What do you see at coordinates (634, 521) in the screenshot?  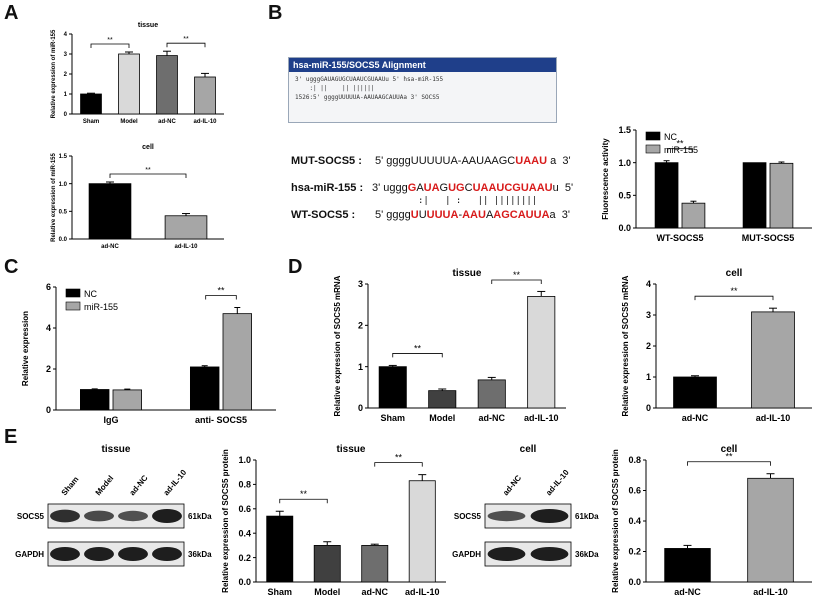 I see `y-tick-label: 0.4` at bounding box center [634, 521].